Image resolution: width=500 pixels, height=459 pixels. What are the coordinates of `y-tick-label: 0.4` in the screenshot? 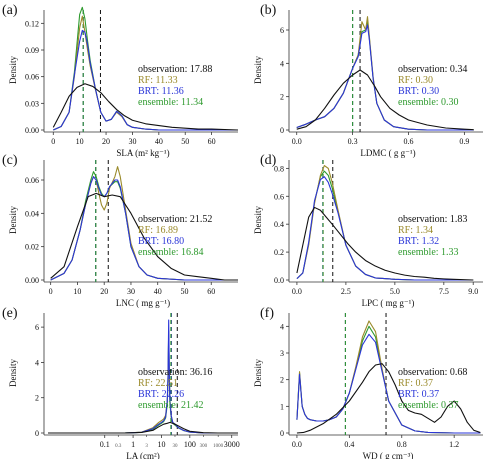 It's located at (279, 224).